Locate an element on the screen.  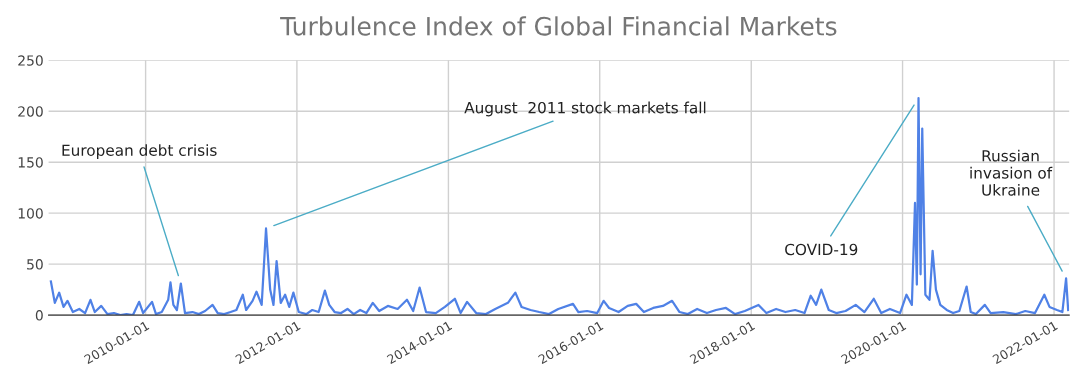
annotation: Russian invasion of Ukraine is located at coordinates (1011, 172).